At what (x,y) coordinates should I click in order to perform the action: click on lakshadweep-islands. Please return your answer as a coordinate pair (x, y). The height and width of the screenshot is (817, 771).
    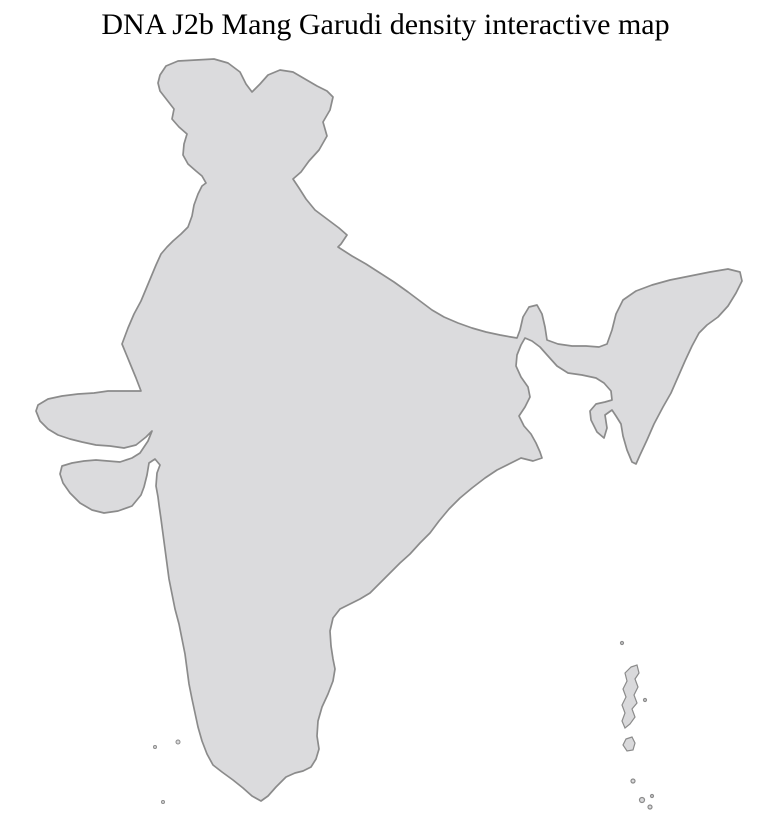
    Looking at the image, I should click on (167, 771).